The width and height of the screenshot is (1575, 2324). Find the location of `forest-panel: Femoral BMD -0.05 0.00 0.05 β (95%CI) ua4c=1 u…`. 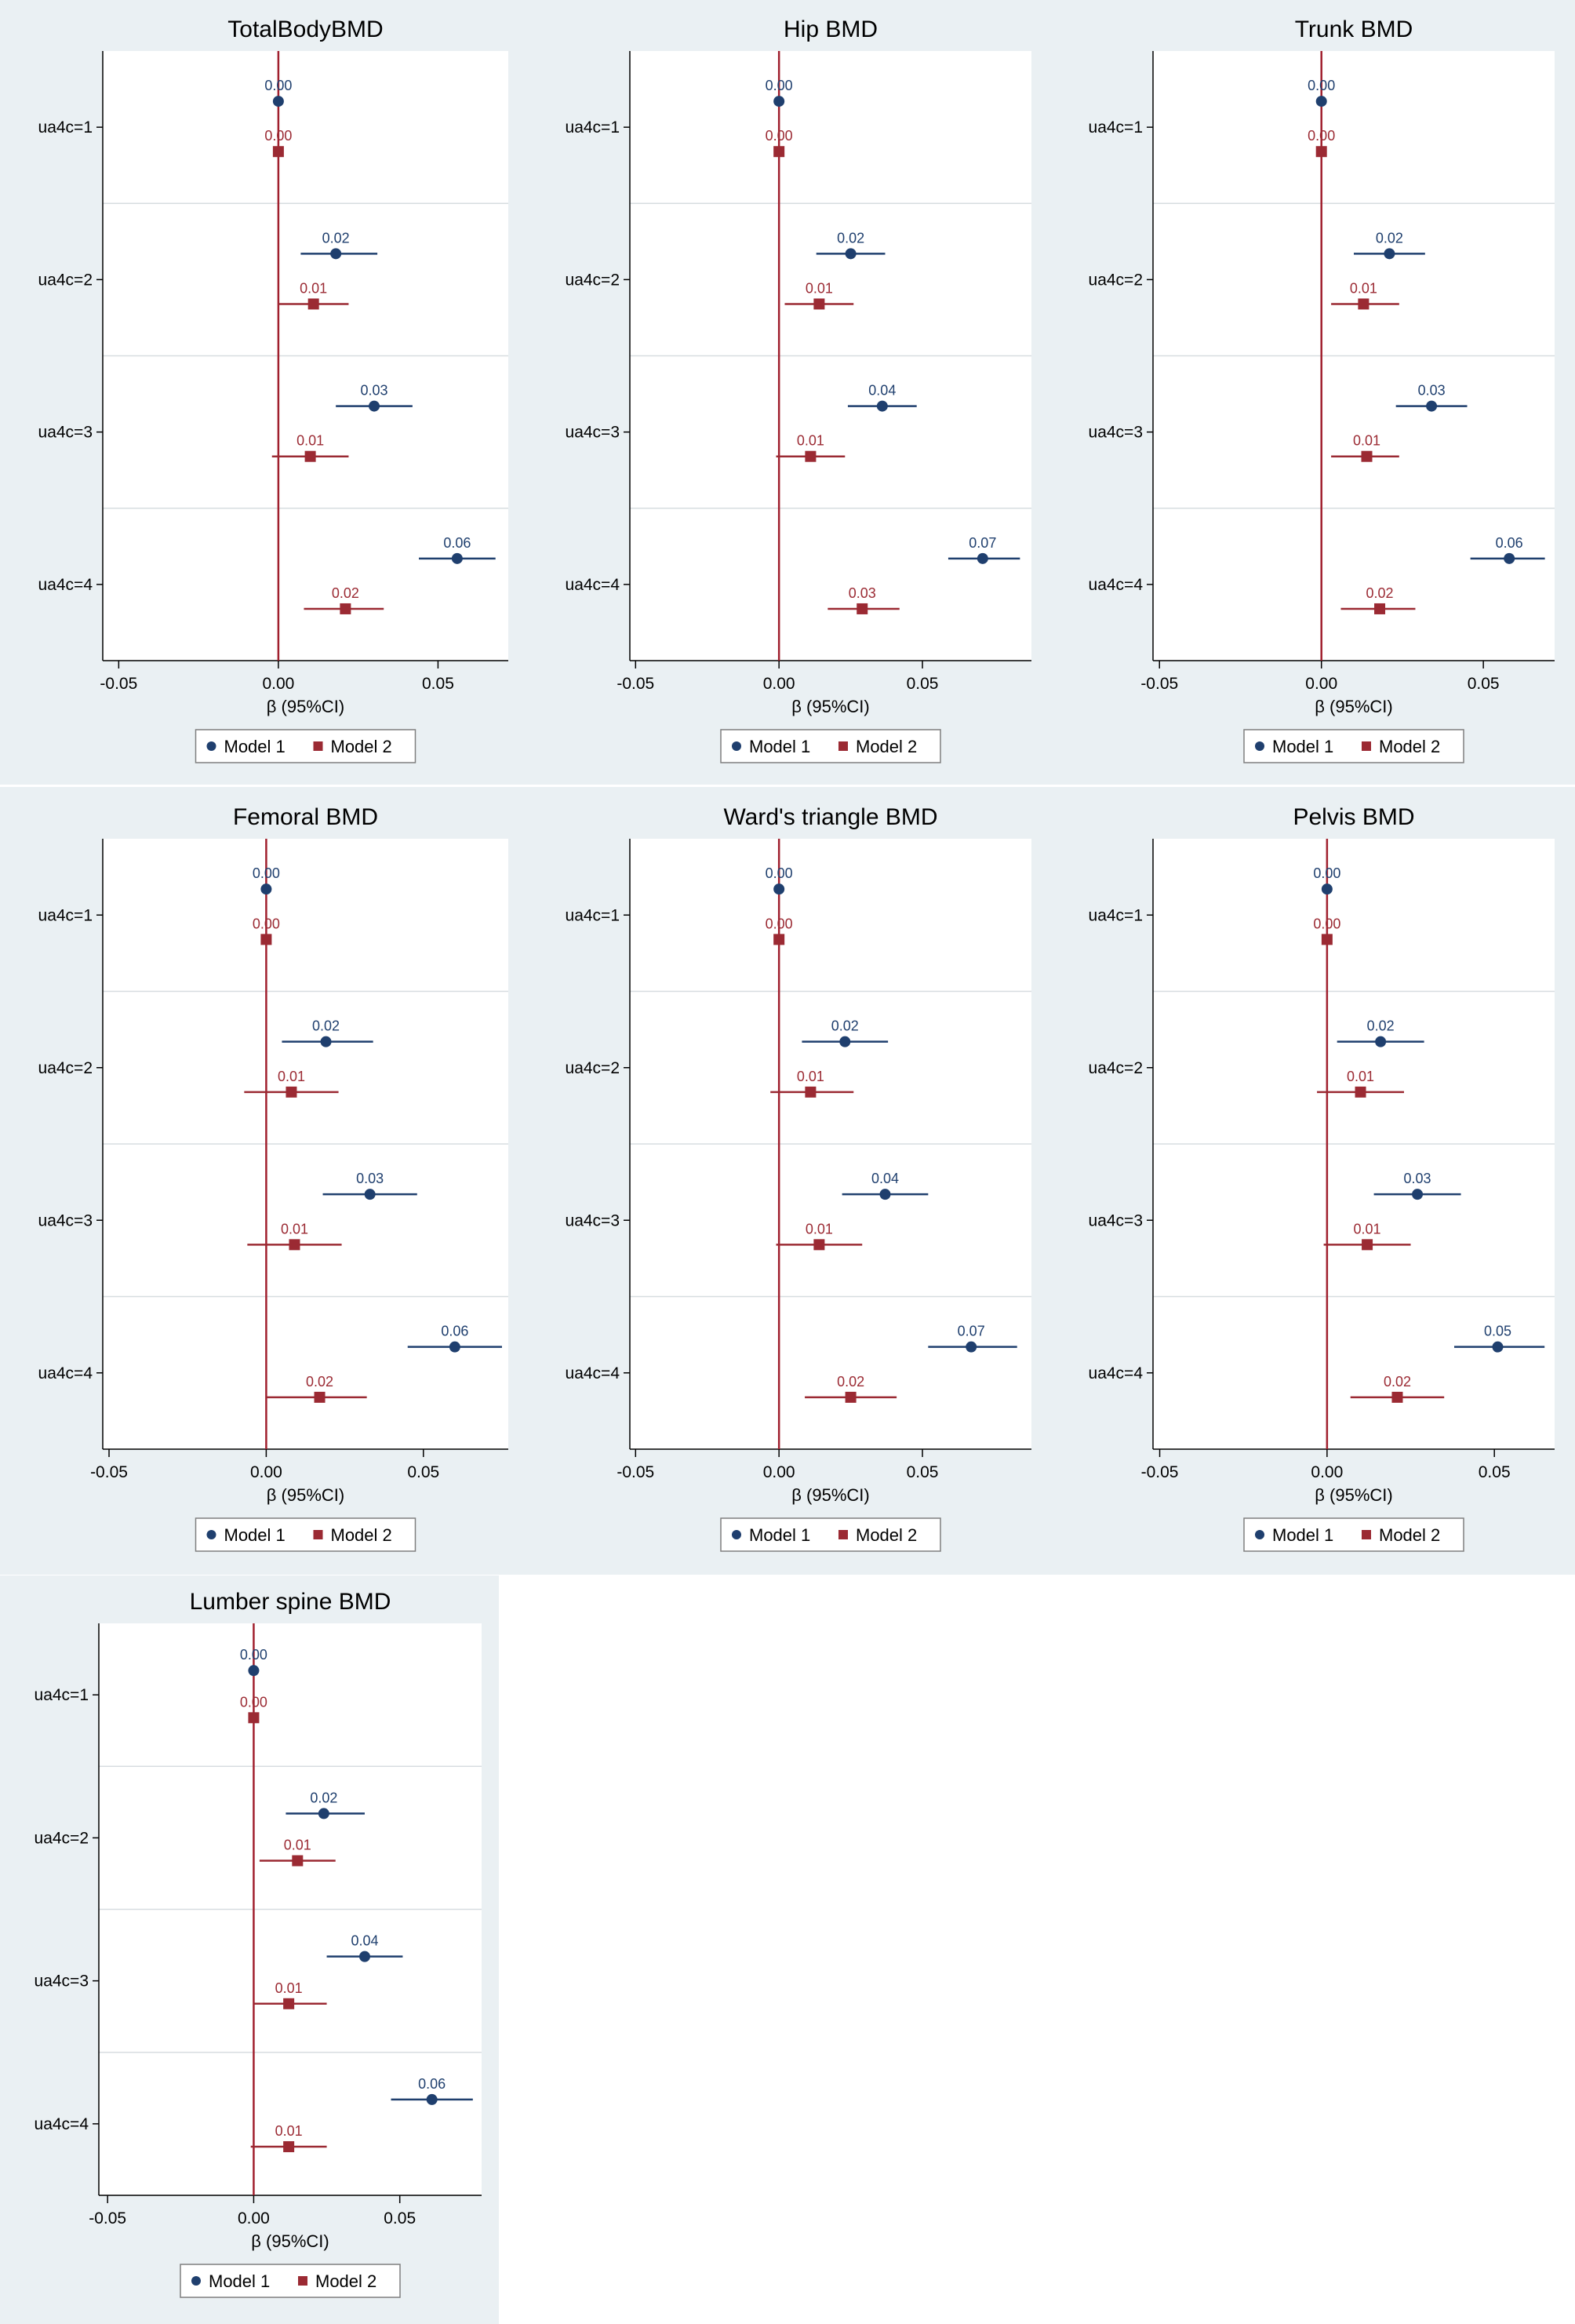

forest-panel: Femoral BMD -0.05 0.00 0.05 β (95%CI) ua4c=1 u… is located at coordinates (264, 1181).